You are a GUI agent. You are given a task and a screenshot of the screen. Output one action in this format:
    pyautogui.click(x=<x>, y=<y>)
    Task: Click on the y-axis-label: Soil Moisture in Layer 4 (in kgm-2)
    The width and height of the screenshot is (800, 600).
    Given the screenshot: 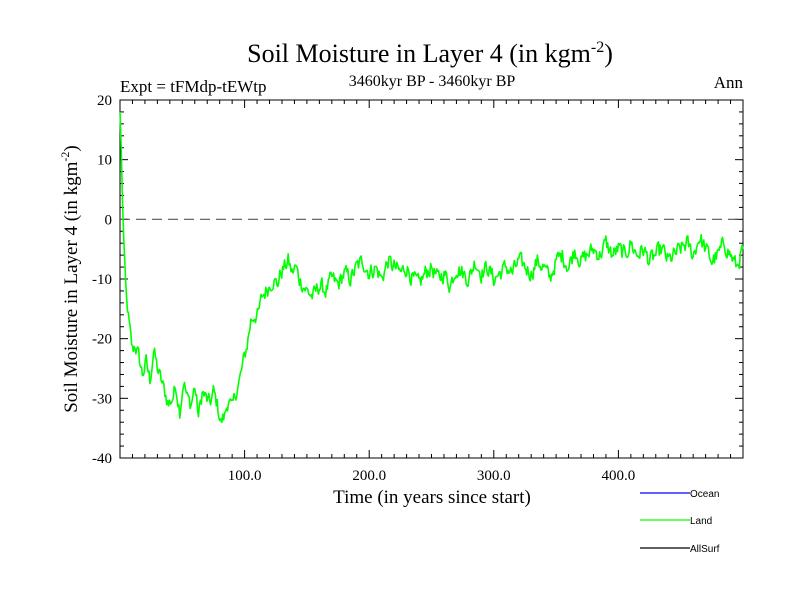 What is the action you would take?
    pyautogui.click(x=70, y=279)
    